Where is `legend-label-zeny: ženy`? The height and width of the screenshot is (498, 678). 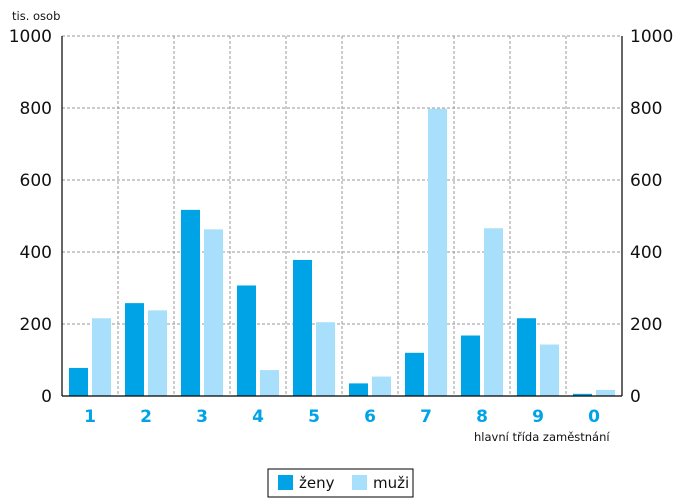
legend-label-zeny: ženy is located at coordinates (317, 483).